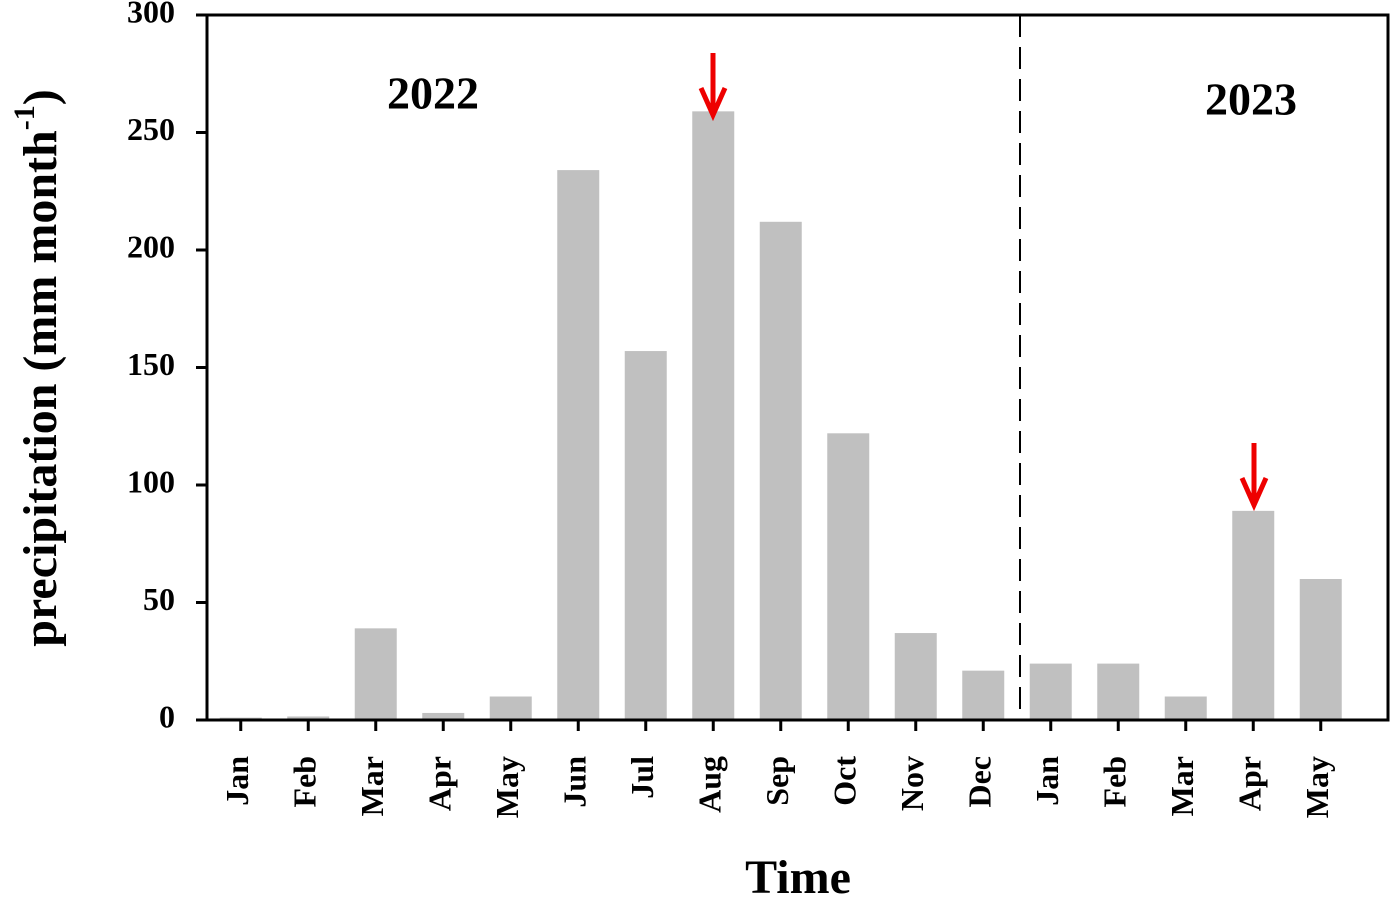  I want to click on y-axis-title-close: ), so click(40, 97).